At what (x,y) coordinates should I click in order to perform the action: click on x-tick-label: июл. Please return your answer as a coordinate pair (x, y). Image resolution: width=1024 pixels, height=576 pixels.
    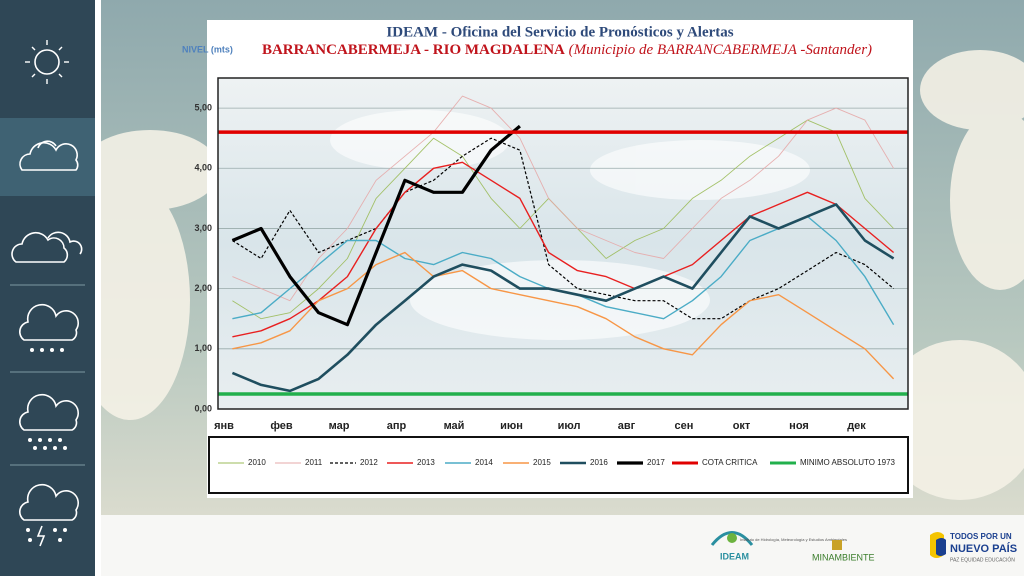
    Looking at the image, I should click on (569, 426).